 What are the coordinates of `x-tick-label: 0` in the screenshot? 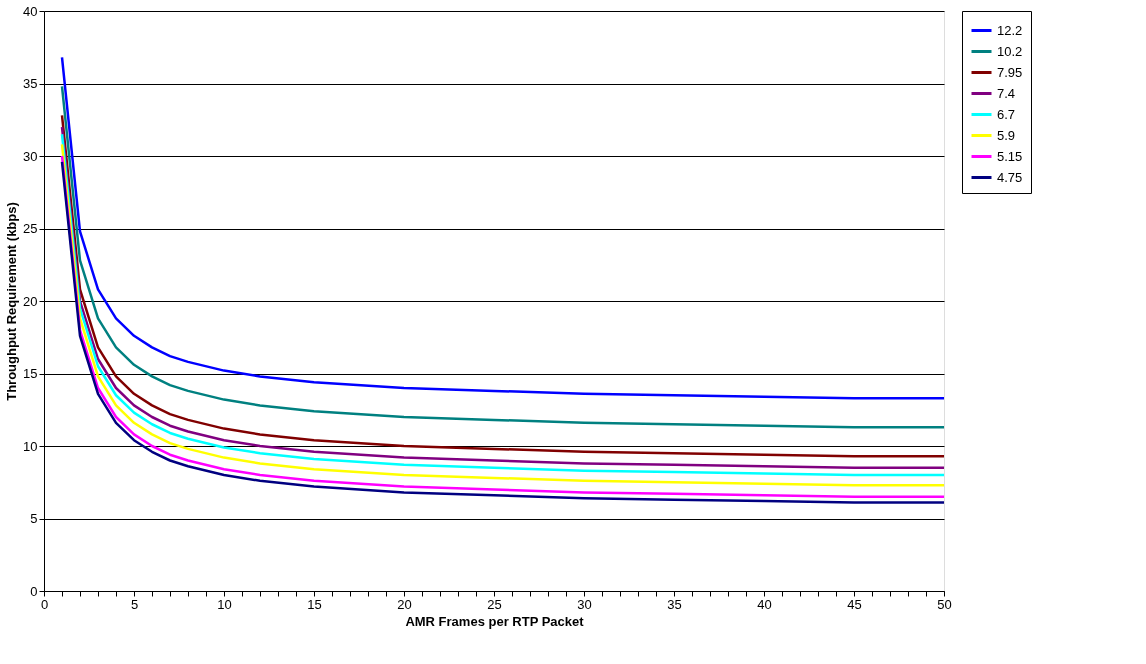 It's located at (44, 604).